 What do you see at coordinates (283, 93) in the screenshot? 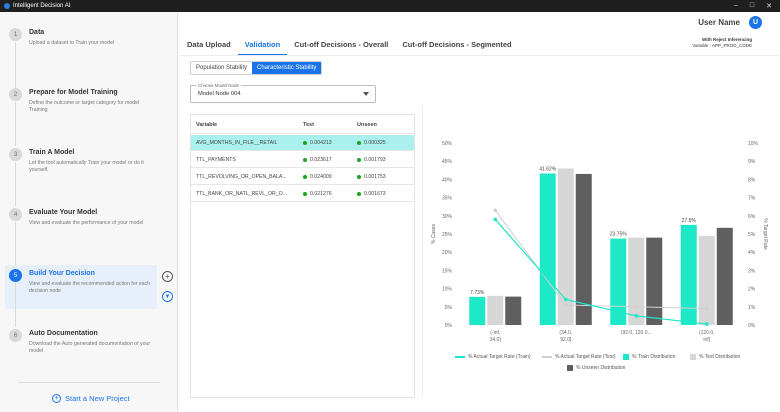
I see `model-node-select: Choose Model Node Model Node 004` at bounding box center [283, 93].